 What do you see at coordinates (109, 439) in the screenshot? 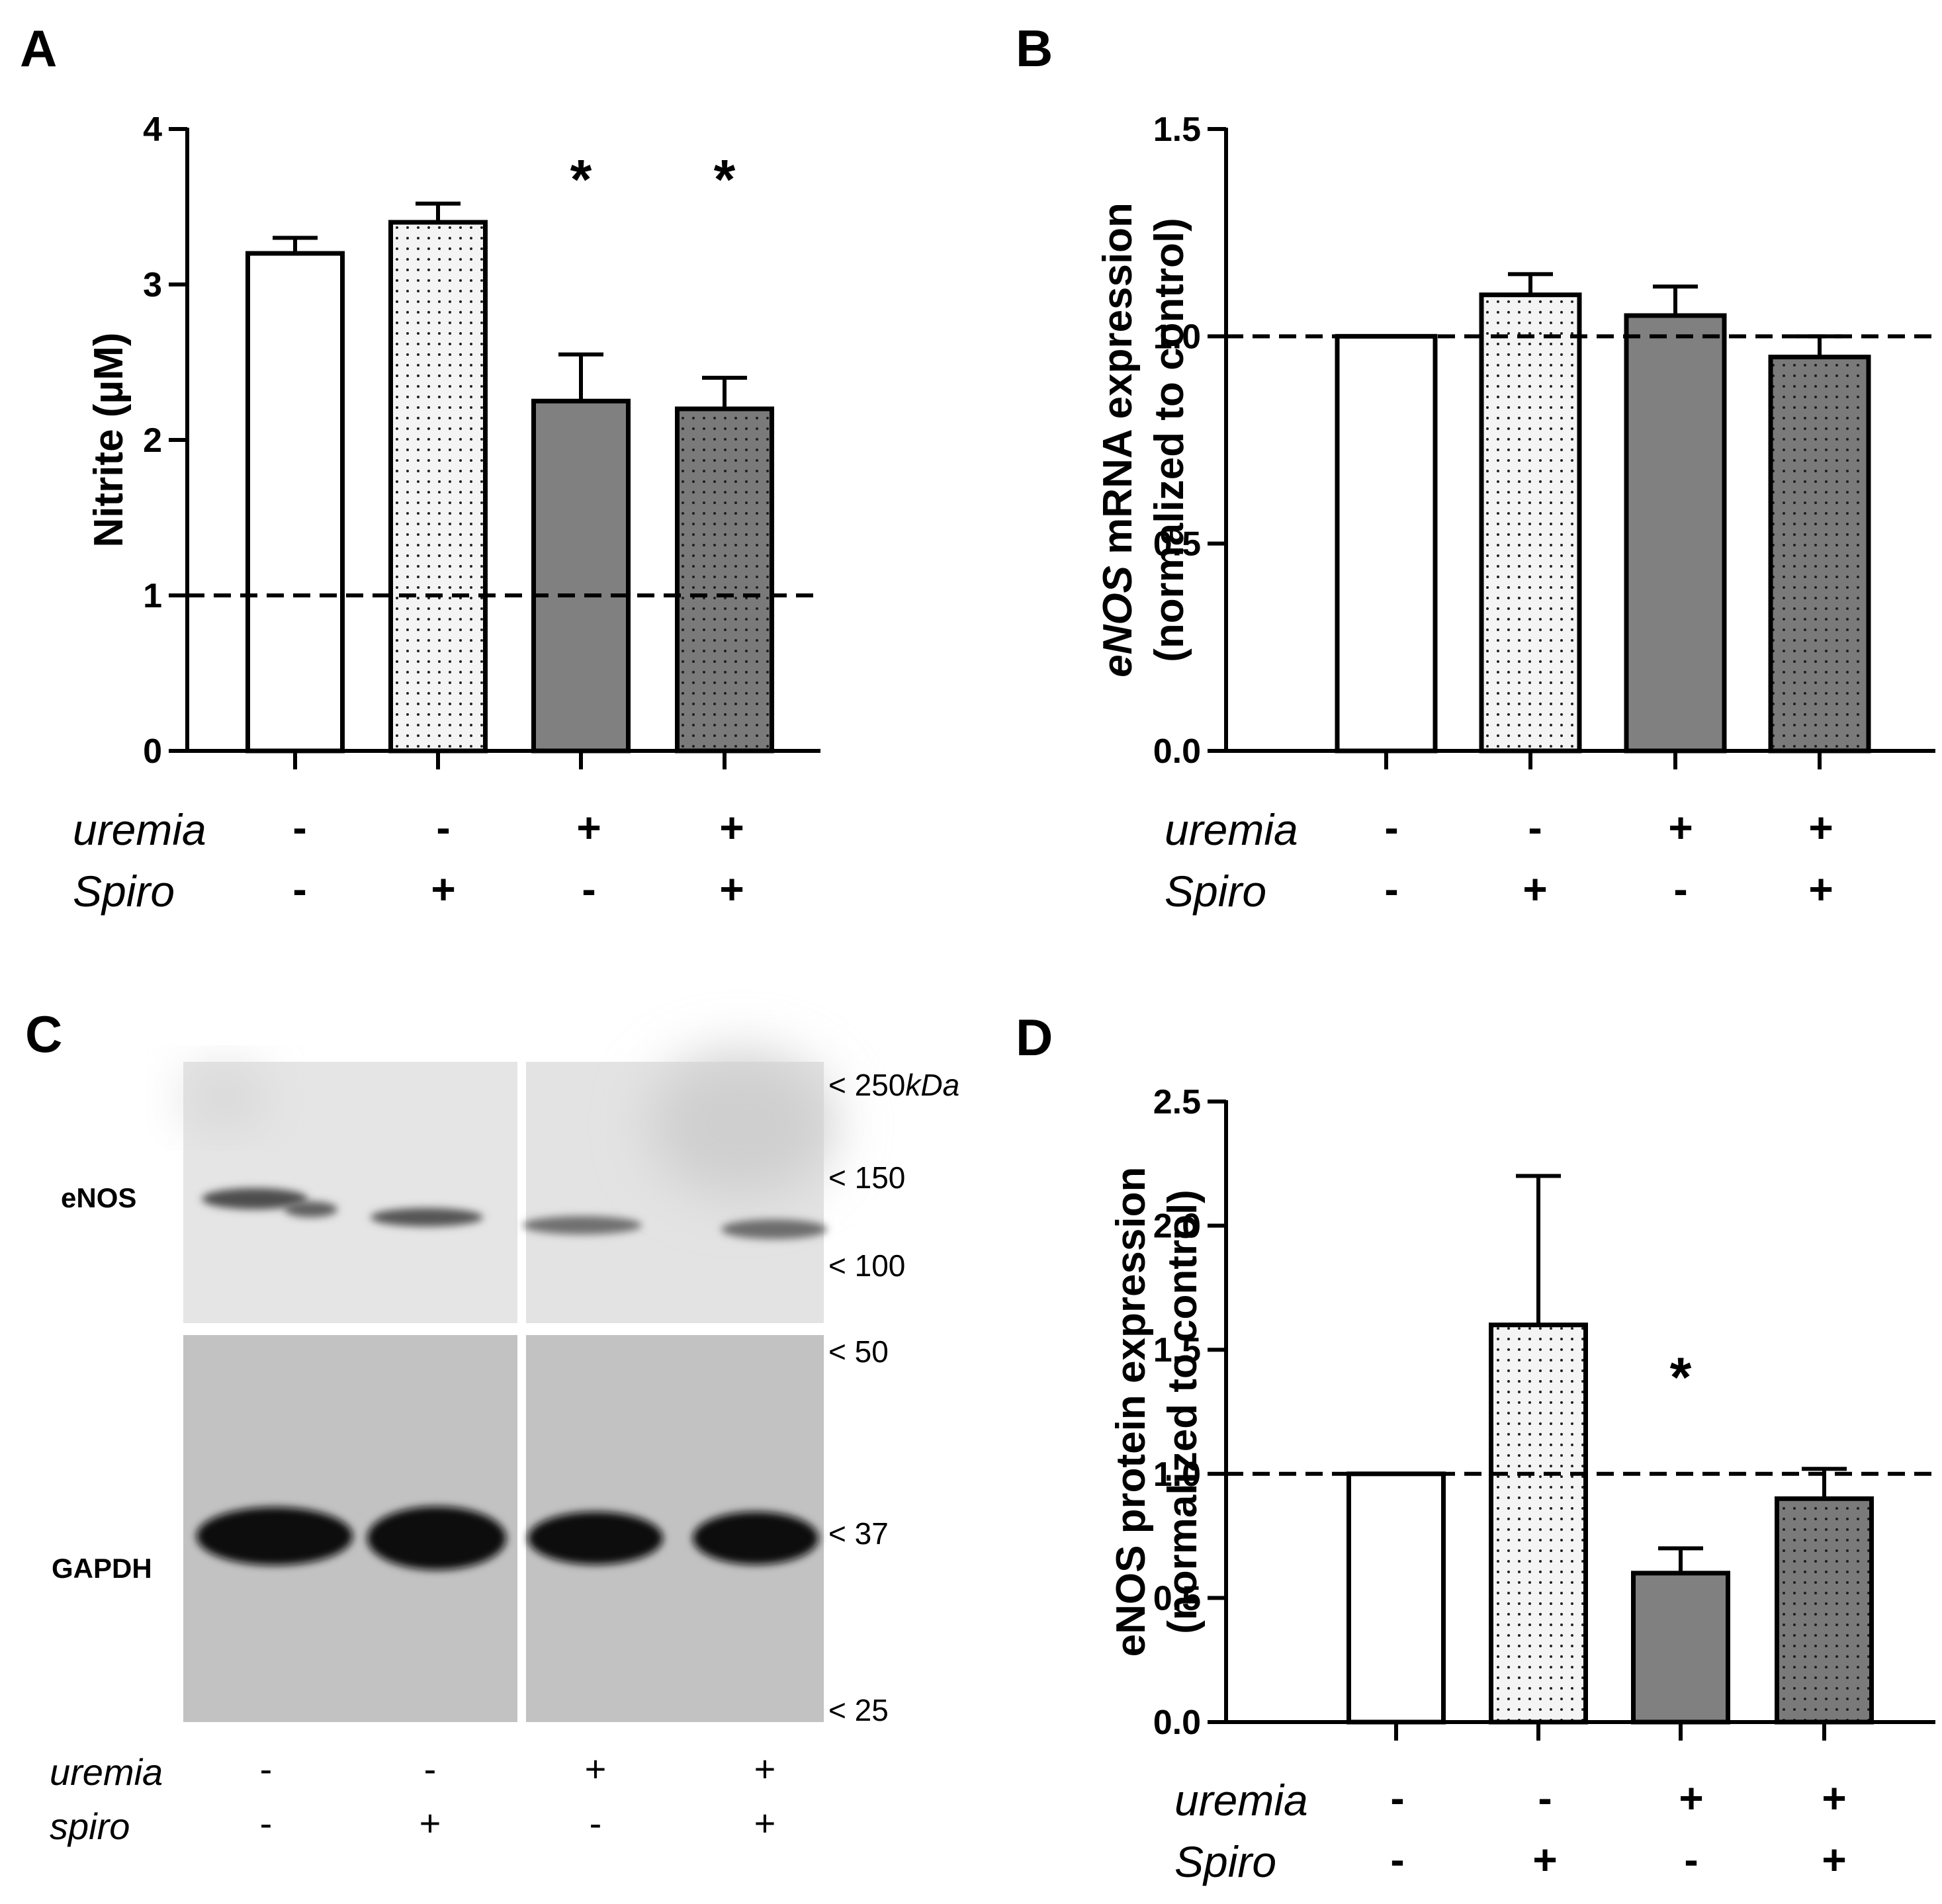
I see `y-axis-title: Nitrite (µM)` at bounding box center [109, 439].